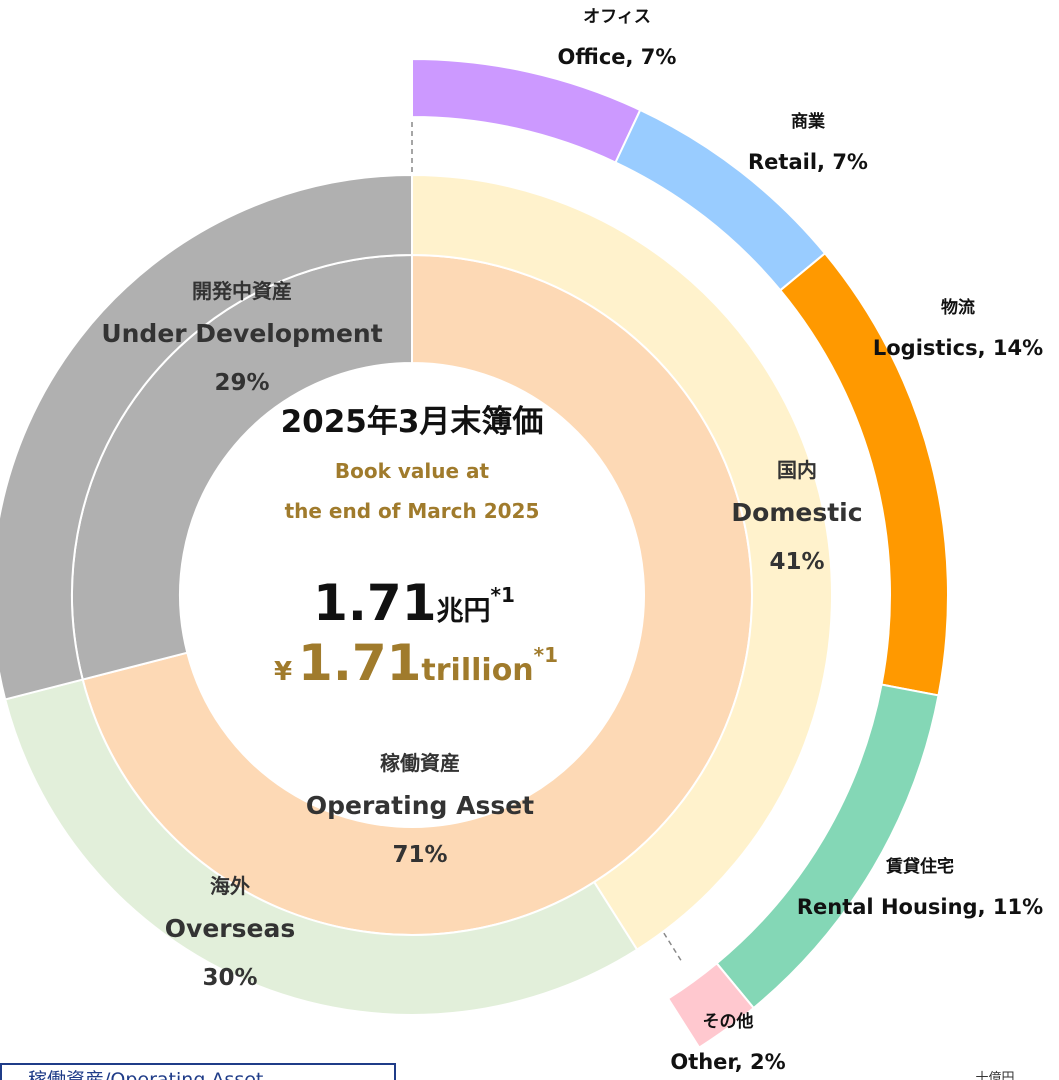  What do you see at coordinates (412, 471) in the screenshot?
I see `center-subtitle: Book value at` at bounding box center [412, 471].